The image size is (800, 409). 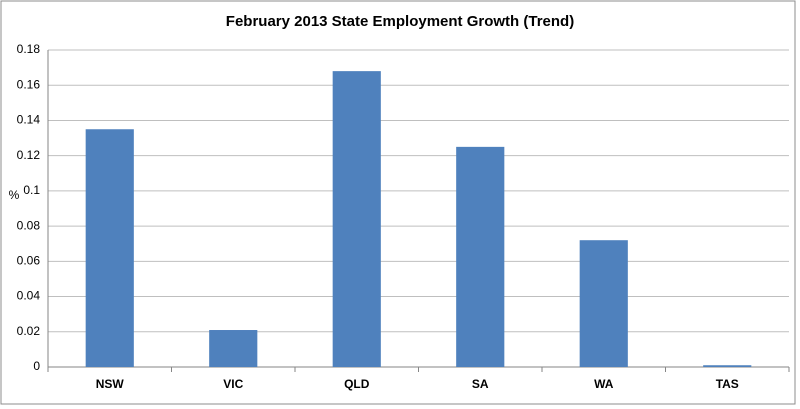 I want to click on y-tick-label: 0, so click(x=36, y=366).